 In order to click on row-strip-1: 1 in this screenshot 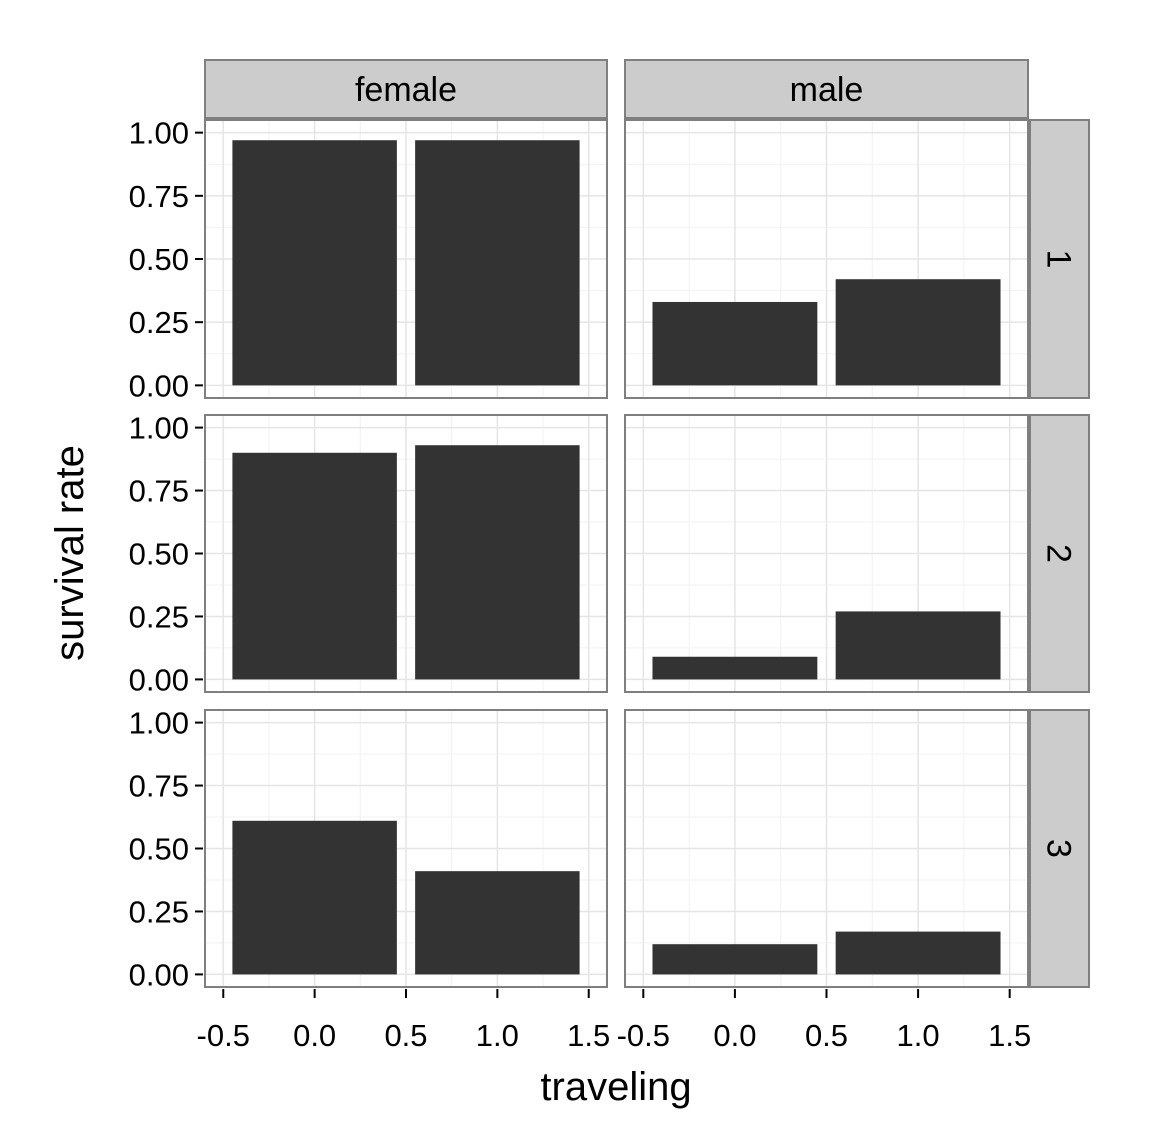, I will do `click(1059, 259)`.